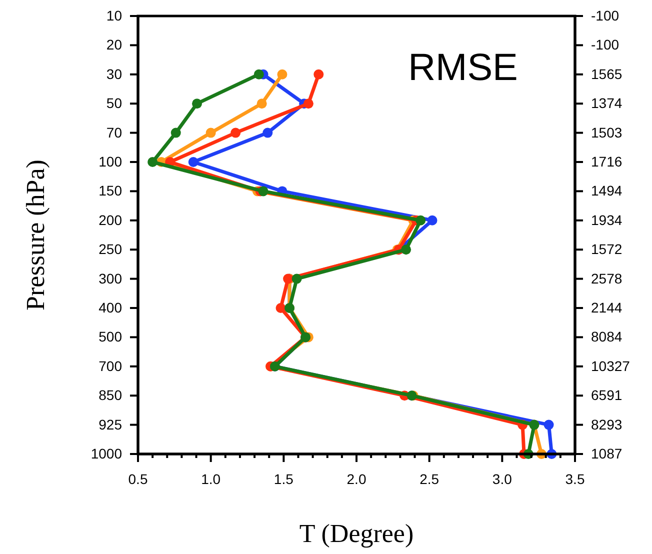 The width and height of the screenshot is (652, 554). Describe the element at coordinates (114, 74) in the screenshot. I see `y-tick-label: 30` at that location.